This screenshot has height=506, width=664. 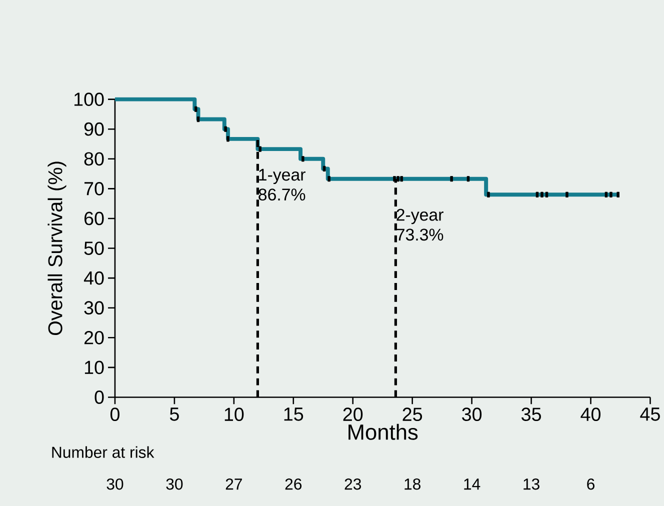 I want to click on text: 26, so click(x=293, y=484).